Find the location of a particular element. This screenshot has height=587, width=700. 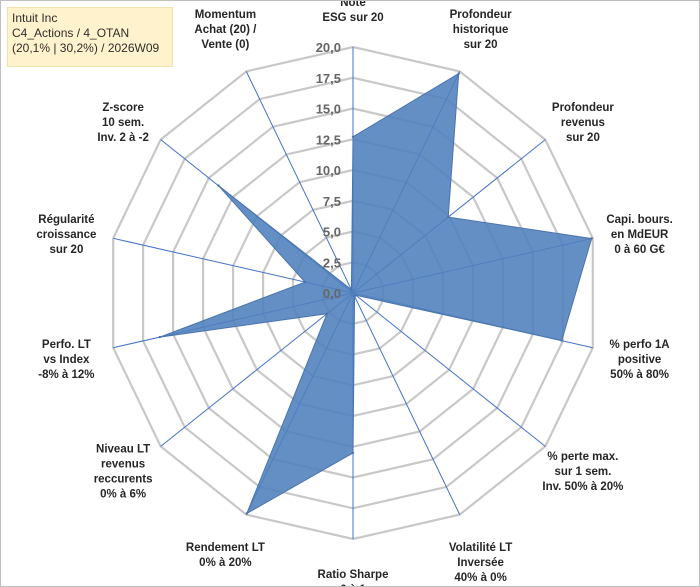

axis-label: % perfo 1A positive 50% à 80% is located at coordinates (640, 360).